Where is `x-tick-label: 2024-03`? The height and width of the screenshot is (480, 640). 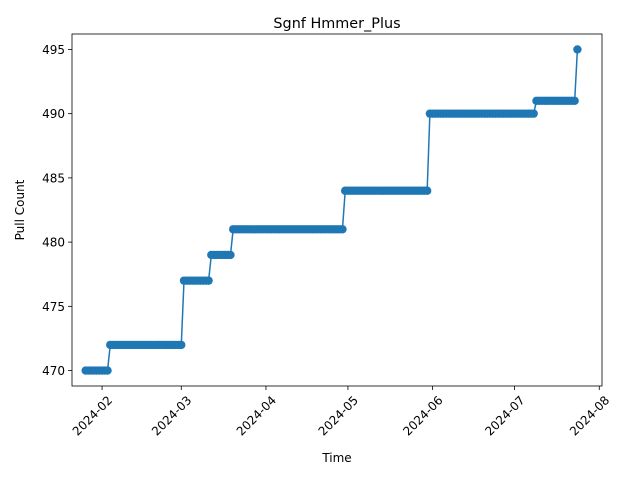
x-tick-label: 2024-03 is located at coordinates (171, 415).